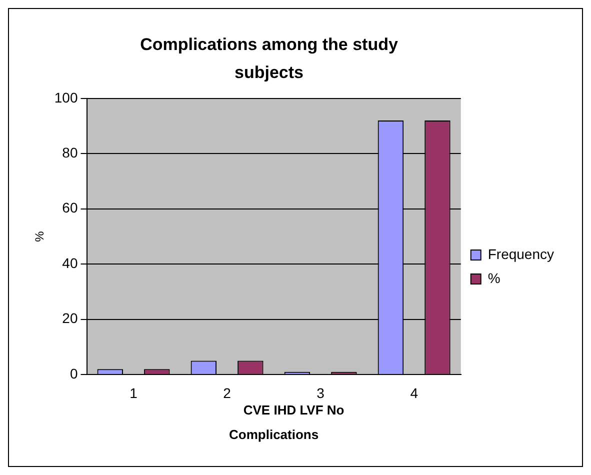 Image resolution: width=591 pixels, height=475 pixels. Describe the element at coordinates (66, 97) in the screenshot. I see `y-tick-label: 100` at that location.